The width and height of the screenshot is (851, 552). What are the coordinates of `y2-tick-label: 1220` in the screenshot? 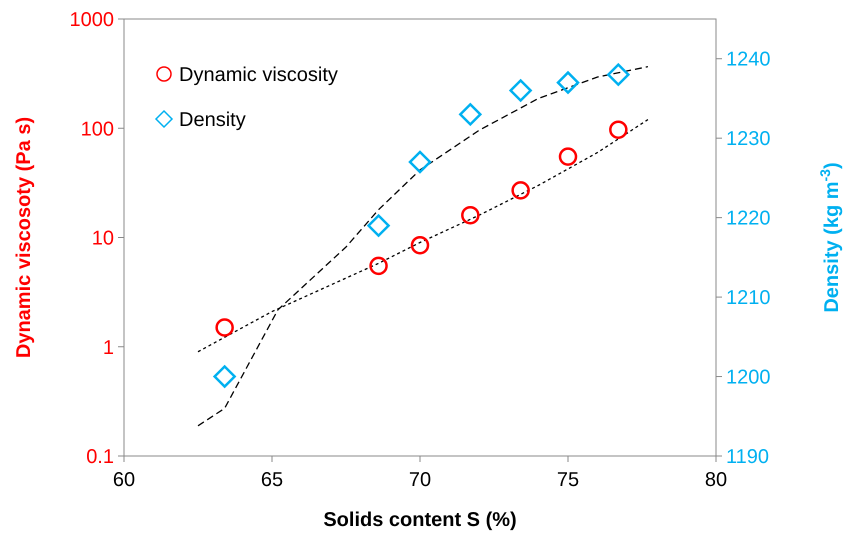 It's located at (748, 219).